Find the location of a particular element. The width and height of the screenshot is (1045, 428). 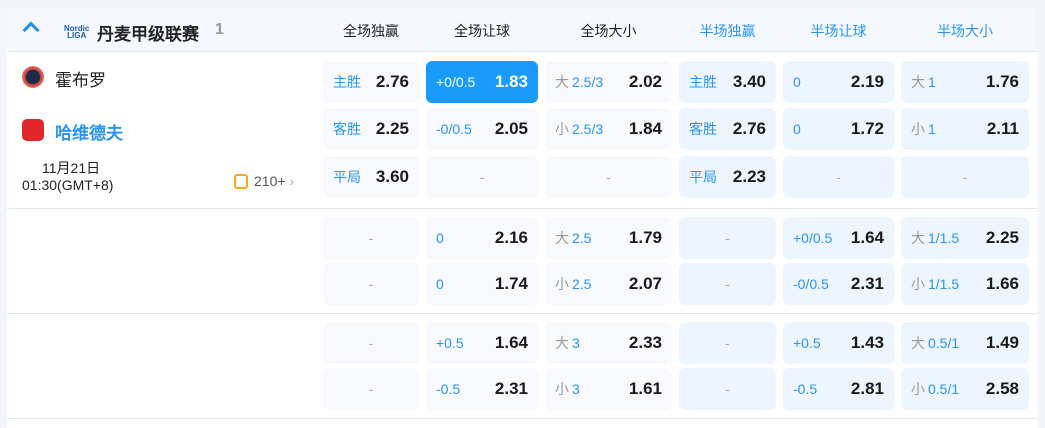

column-header: 全场让球 is located at coordinates (482, 31).